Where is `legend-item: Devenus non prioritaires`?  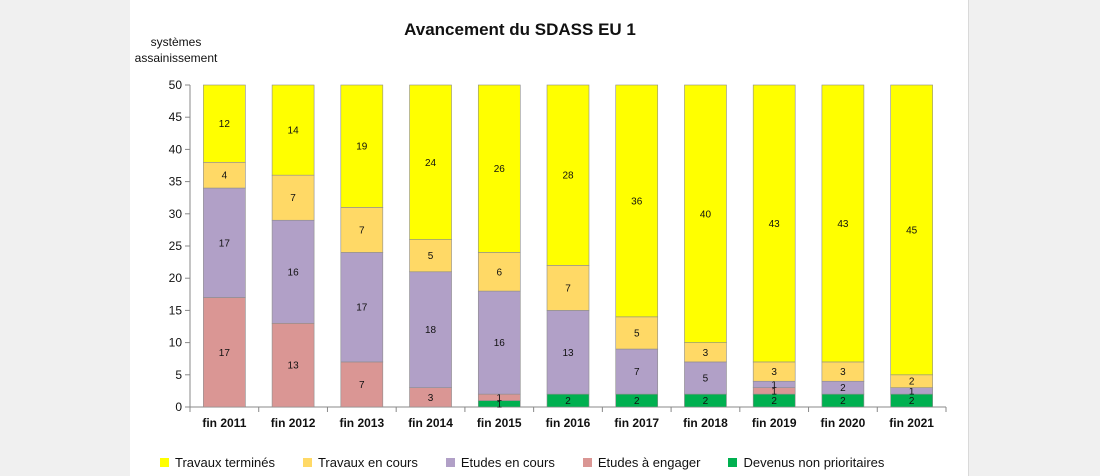
legend-item: Devenus non prioritaires is located at coordinates (806, 462).